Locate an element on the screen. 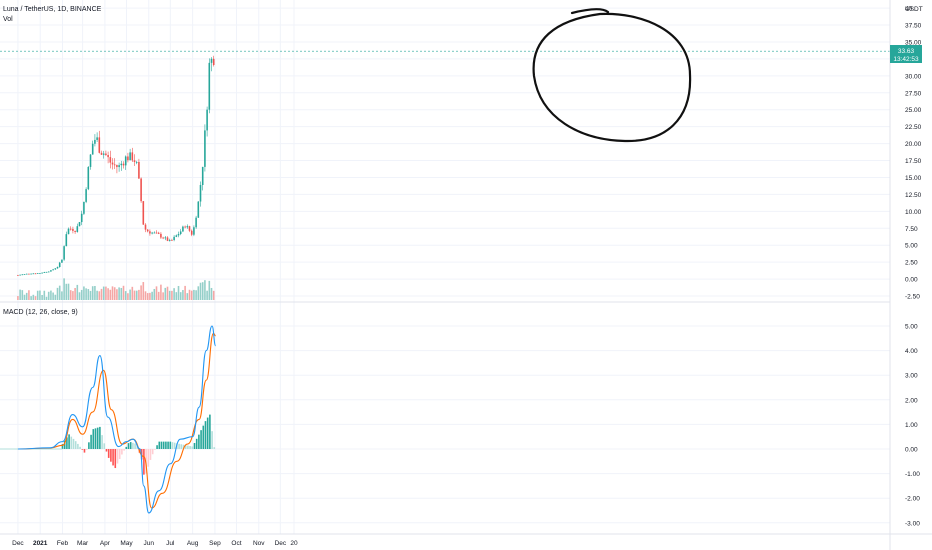  time-tick-label: Oct is located at coordinates (236, 543).